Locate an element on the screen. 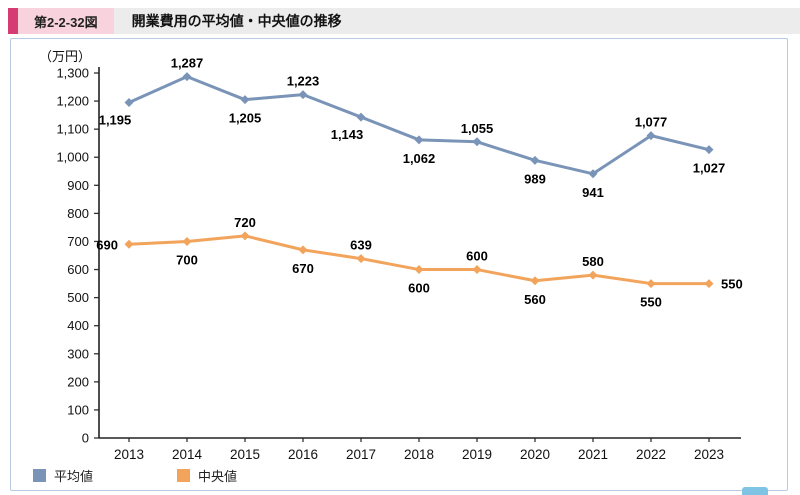  average-series-label: 平均値 is located at coordinates (74, 476).